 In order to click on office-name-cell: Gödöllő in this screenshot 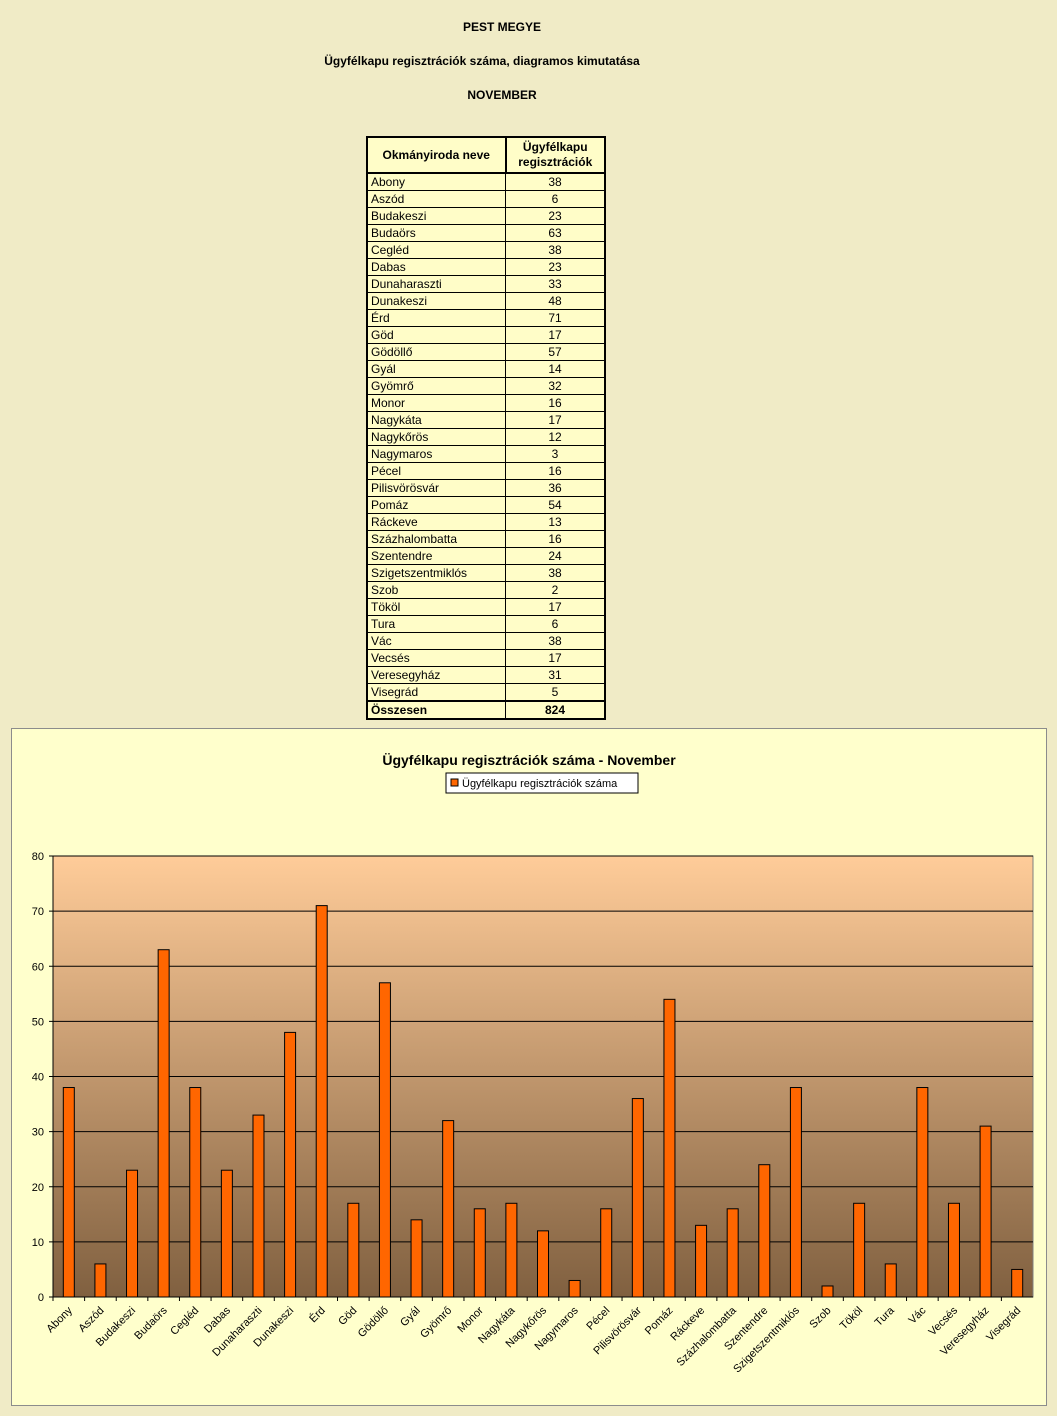, I will do `click(436, 352)`.